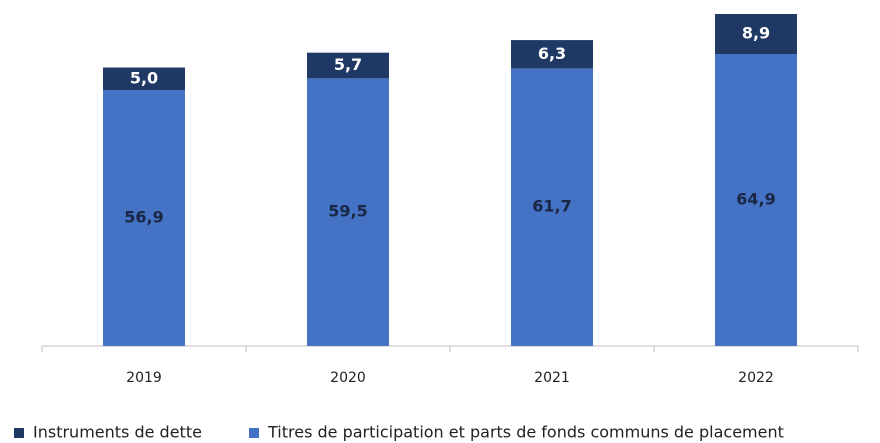  I want to click on data-label: 8,9, so click(756, 33).